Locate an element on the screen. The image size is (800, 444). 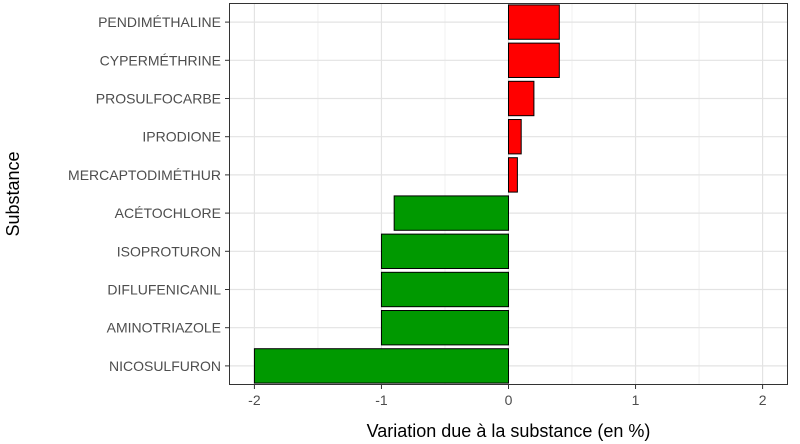
x-tick-label: 0 is located at coordinates (509, 400).